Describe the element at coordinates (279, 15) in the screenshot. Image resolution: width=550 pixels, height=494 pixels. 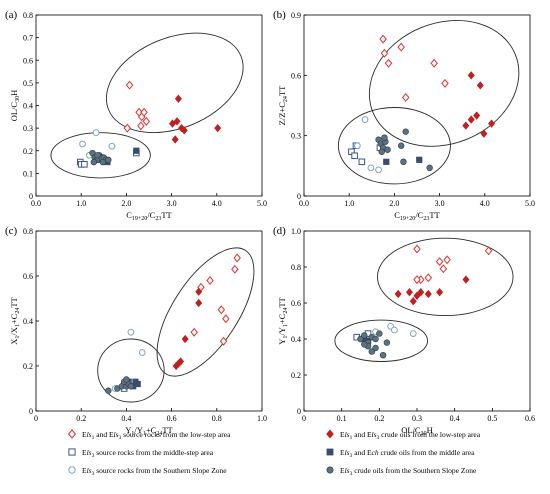
I see `panel-label: (b)` at that location.